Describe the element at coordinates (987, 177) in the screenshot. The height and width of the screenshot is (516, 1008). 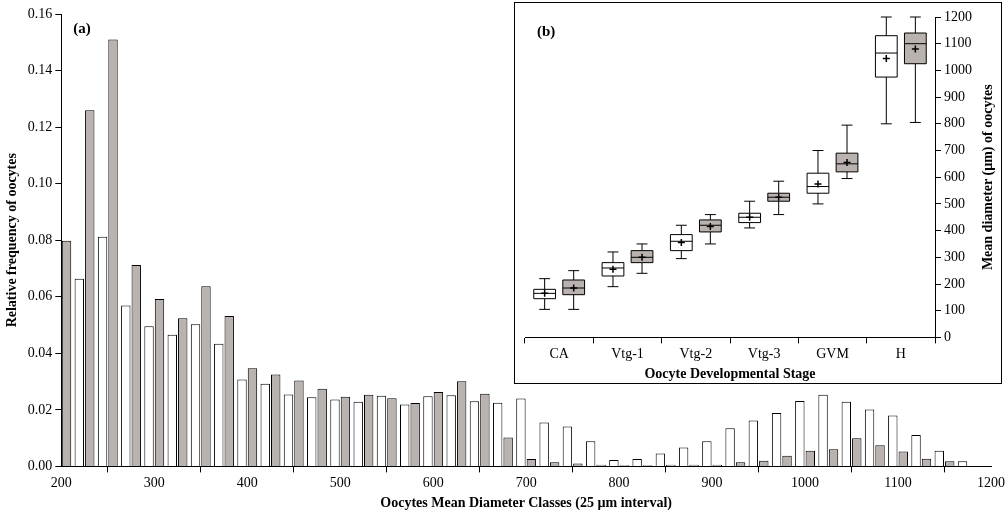
I see `y-axis-title: Mean diameter (µm) of oocytes` at that location.